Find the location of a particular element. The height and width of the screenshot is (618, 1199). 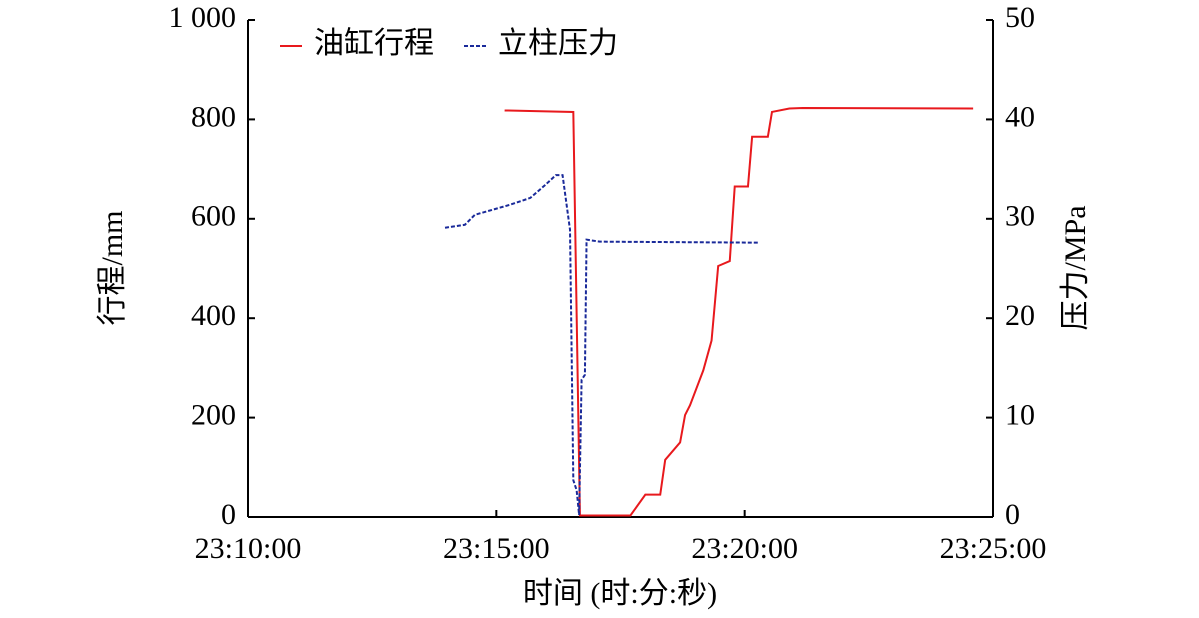

x-tick-label: 23:20:00 is located at coordinates (744, 548).